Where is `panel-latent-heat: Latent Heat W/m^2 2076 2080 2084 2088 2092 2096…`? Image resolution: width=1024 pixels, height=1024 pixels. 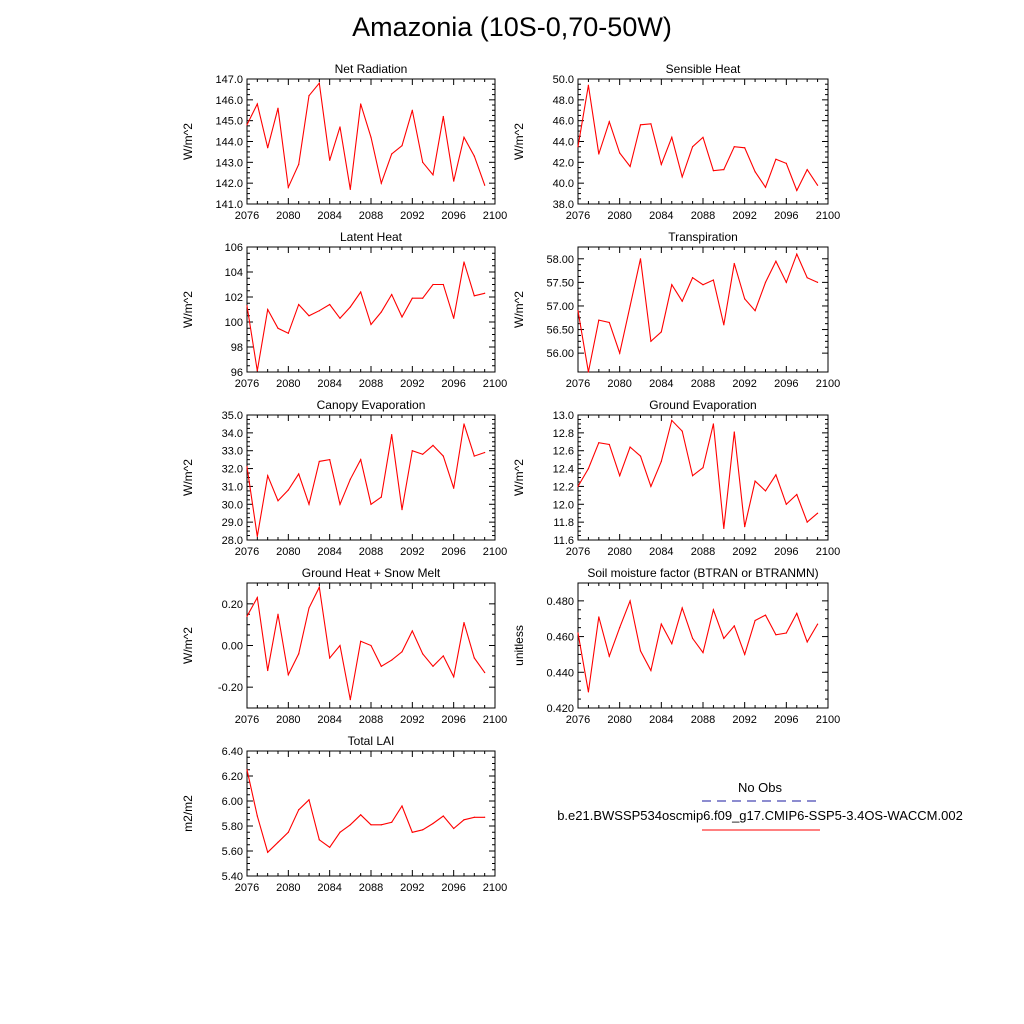
panel-latent-heat: Latent Heat W/m^2 2076 2080 2084 2088 2092 2096… is located at coordinates (344, 310).